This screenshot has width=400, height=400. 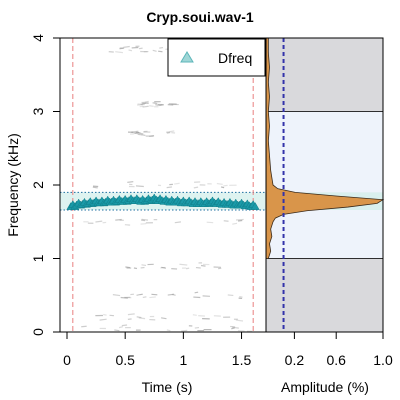 What do you see at coordinates (216, 57) in the screenshot?
I see `legend: Dfreq` at bounding box center [216, 57].